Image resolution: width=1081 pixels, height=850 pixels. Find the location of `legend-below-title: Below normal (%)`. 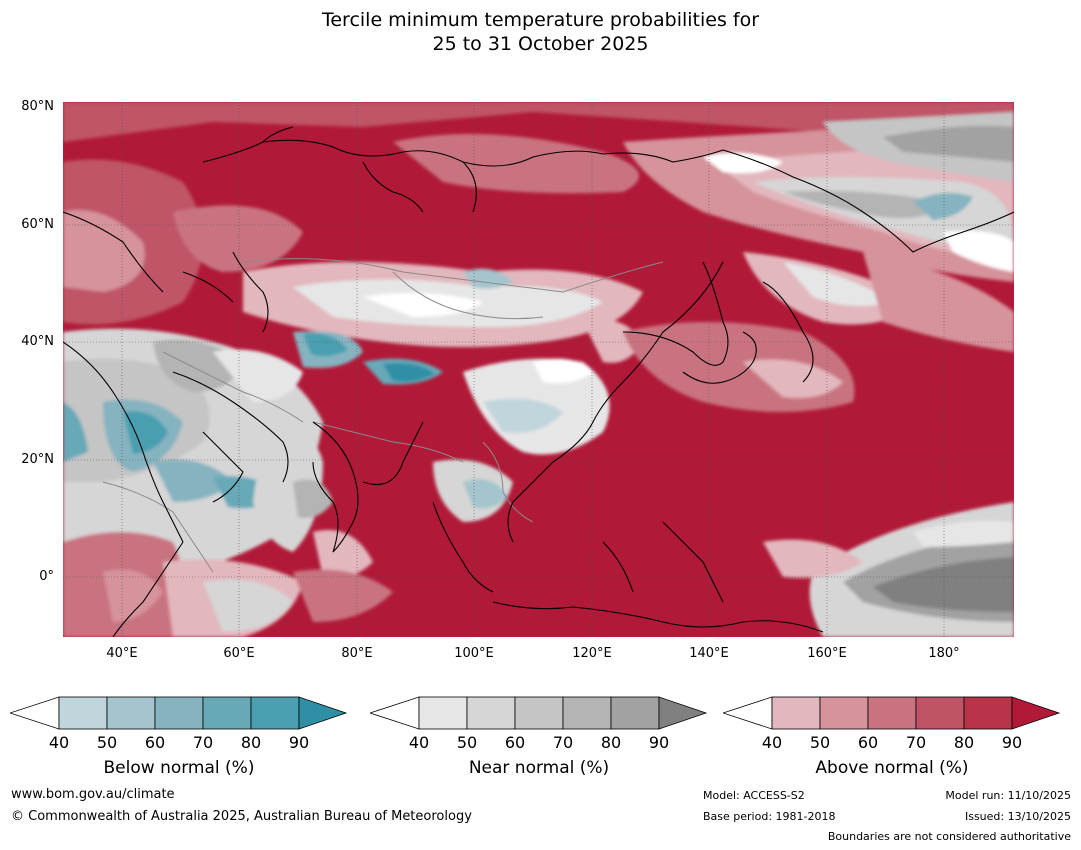

legend-below-title: Below normal (%) is located at coordinates (179, 768).